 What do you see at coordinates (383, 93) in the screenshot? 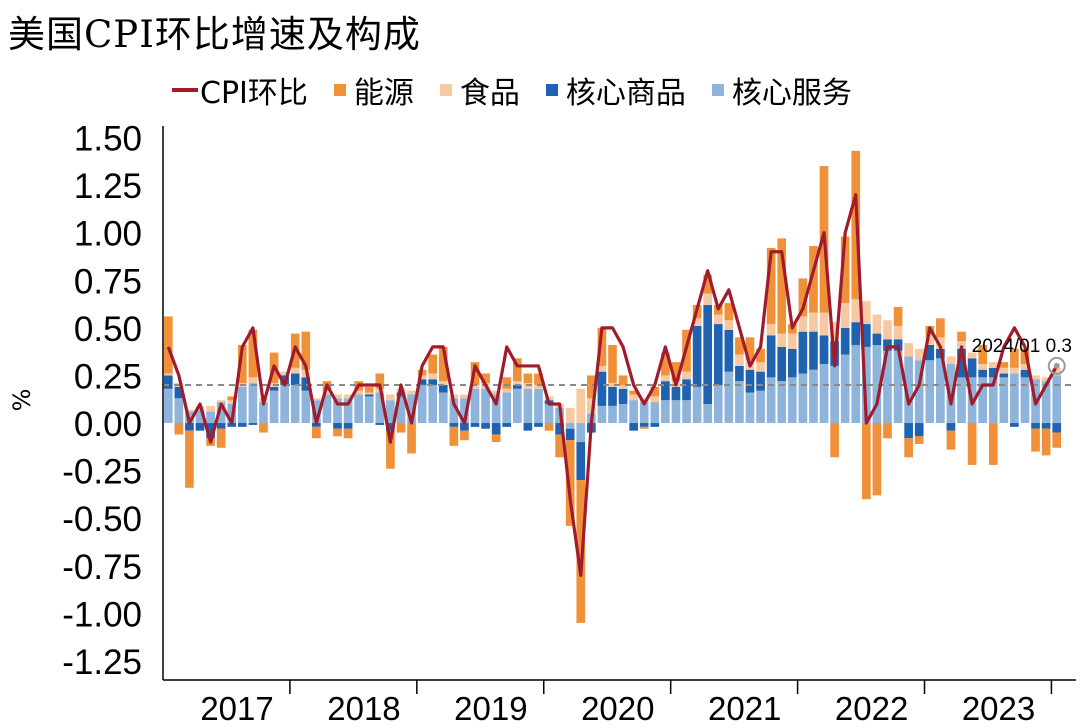
I see `legend-label: 能源` at bounding box center [383, 93].